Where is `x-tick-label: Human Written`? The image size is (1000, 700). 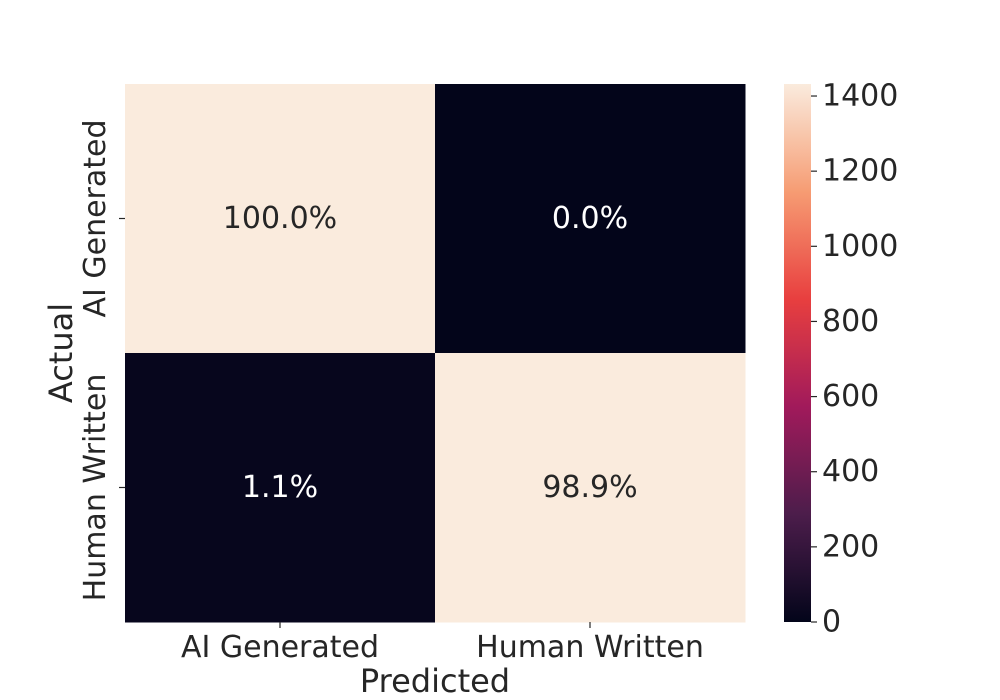 x-tick-label: Human Written is located at coordinates (590, 647).